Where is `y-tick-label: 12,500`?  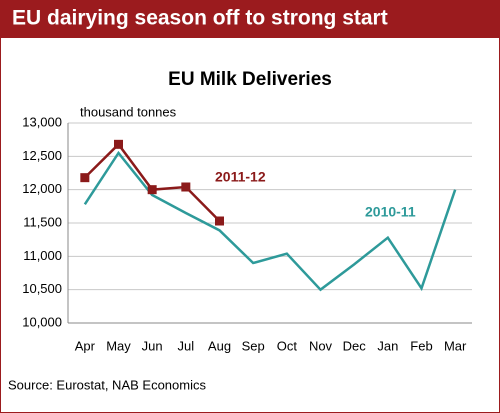 y-tick-label: 12,500 is located at coordinates (42, 155).